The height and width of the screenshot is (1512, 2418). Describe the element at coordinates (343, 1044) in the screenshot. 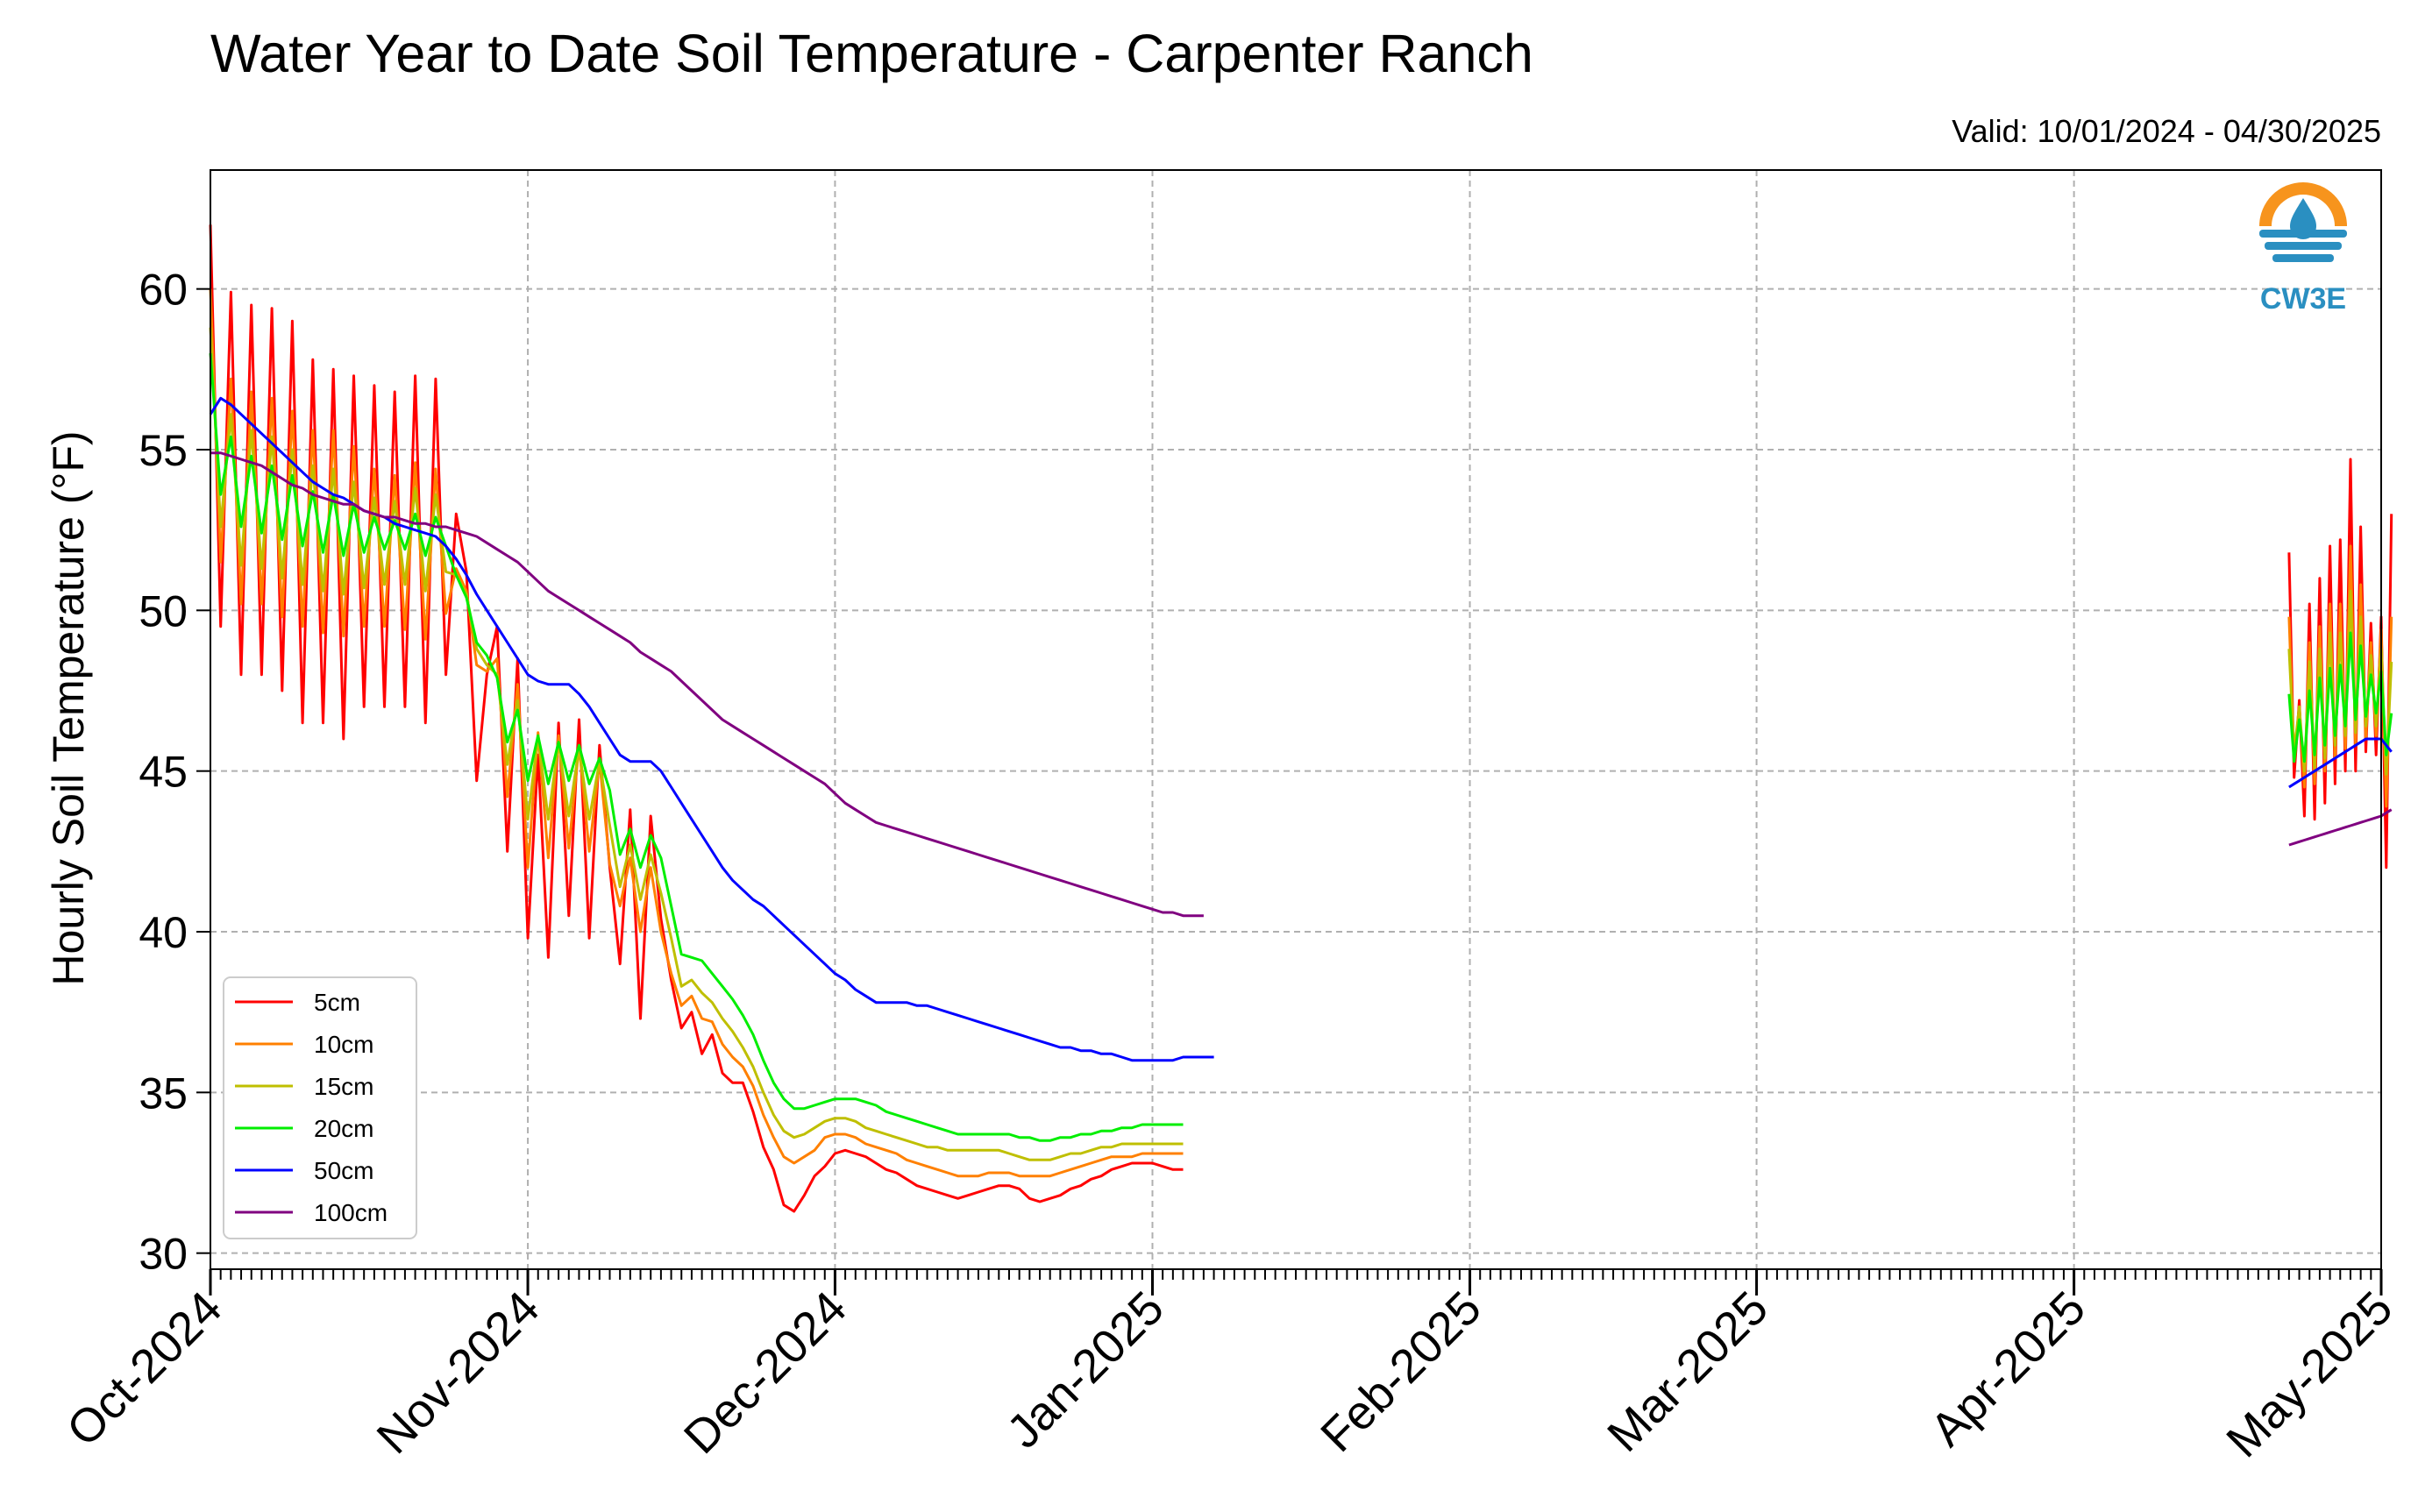

I see `legend-label: 10cm` at that location.